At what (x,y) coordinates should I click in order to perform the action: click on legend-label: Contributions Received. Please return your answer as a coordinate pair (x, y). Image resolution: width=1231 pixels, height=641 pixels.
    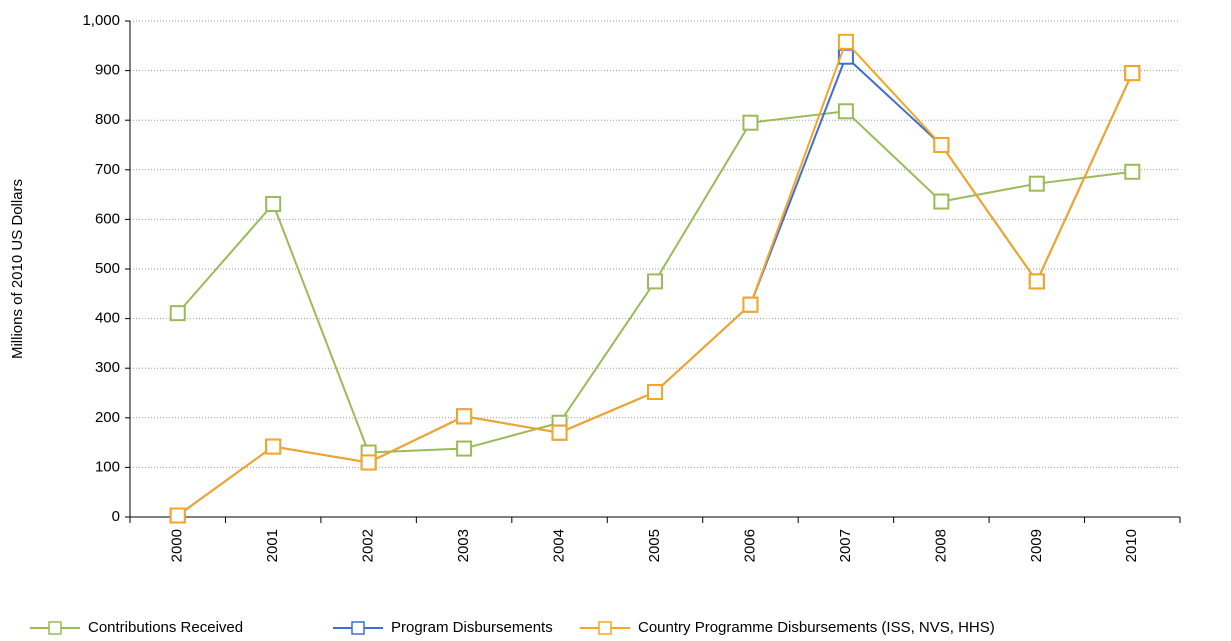
    Looking at the image, I should click on (165, 627).